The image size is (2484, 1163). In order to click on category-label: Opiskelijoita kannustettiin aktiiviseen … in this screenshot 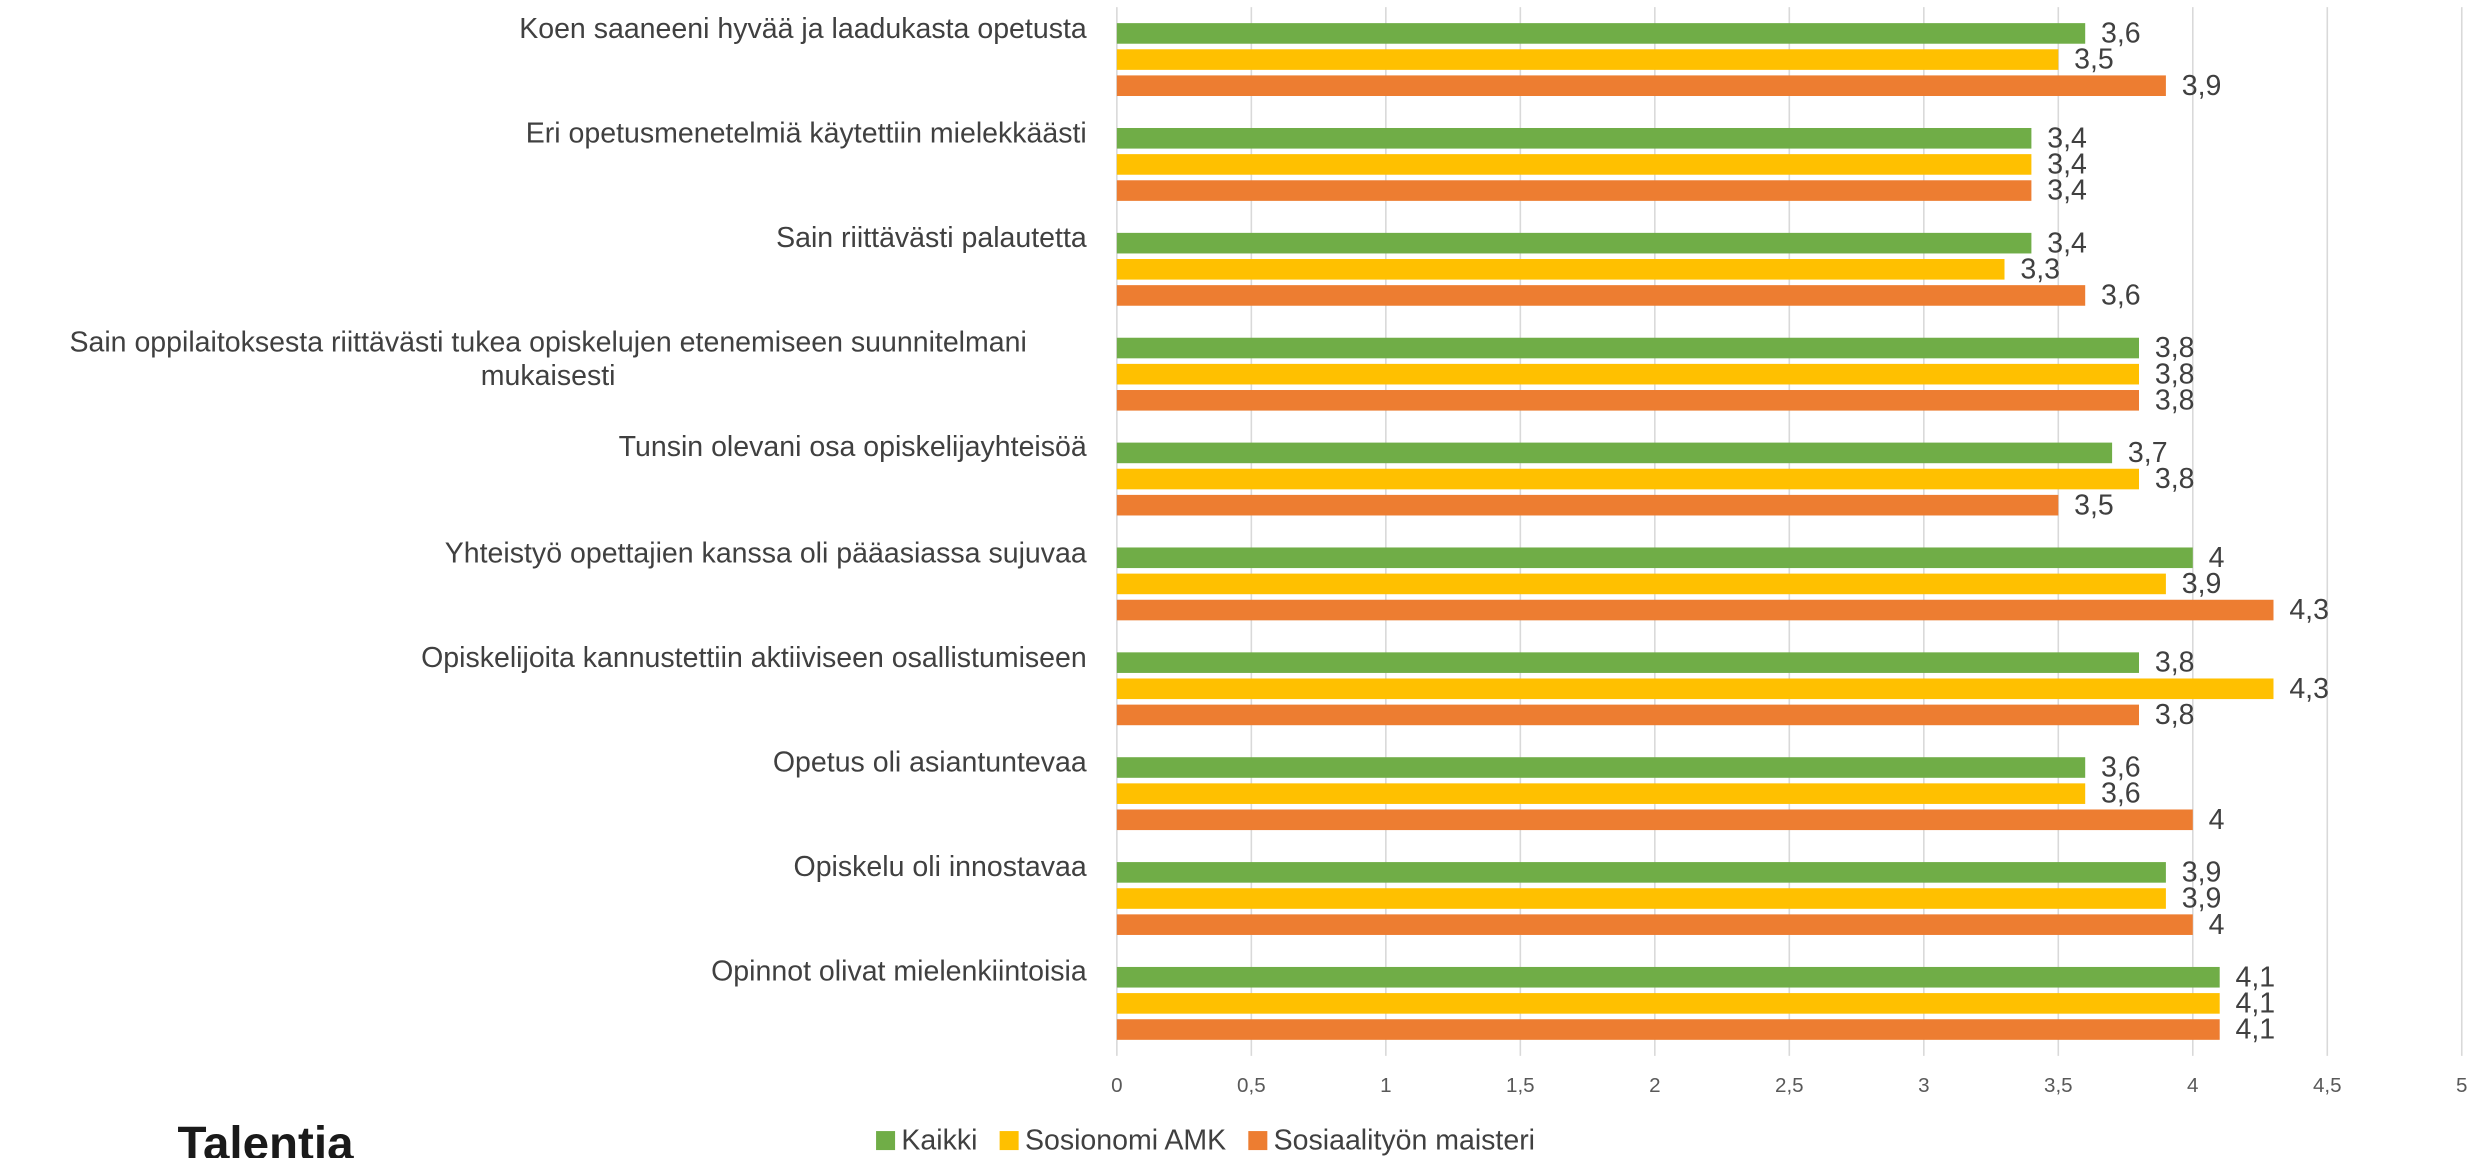, I will do `click(754, 657)`.